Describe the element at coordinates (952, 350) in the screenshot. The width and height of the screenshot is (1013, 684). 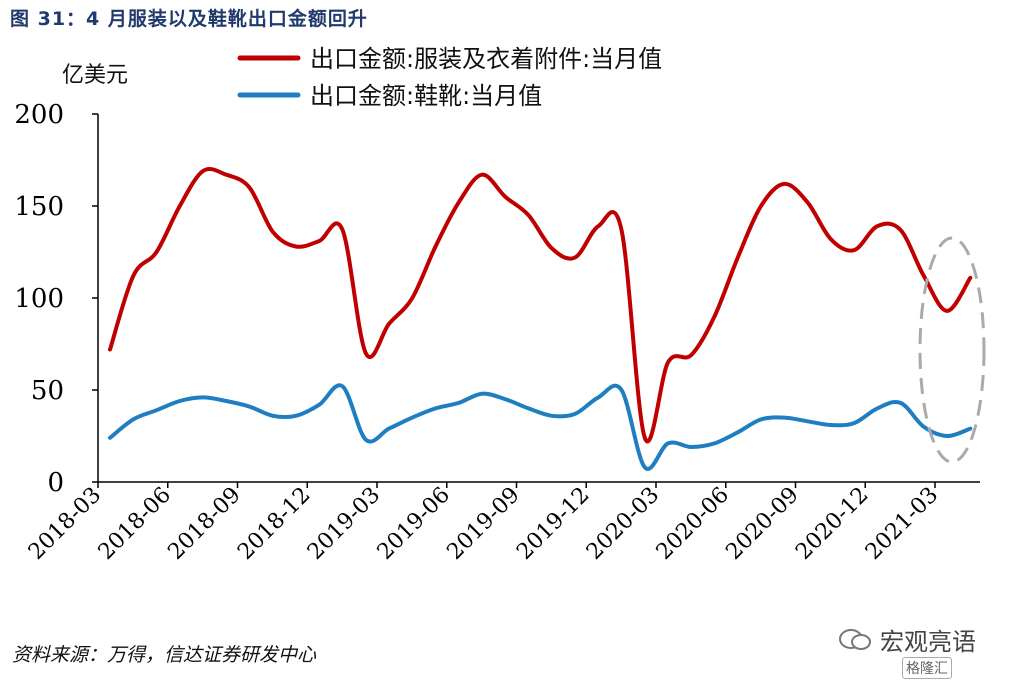
I see `highlight-ellipse` at that location.